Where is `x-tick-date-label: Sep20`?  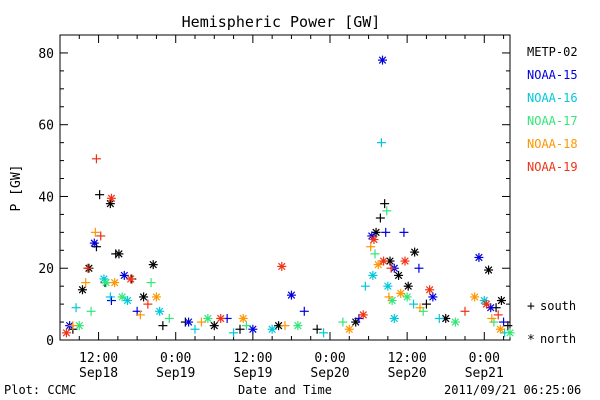
x-tick-date-label: Sep20 is located at coordinates (329, 373).